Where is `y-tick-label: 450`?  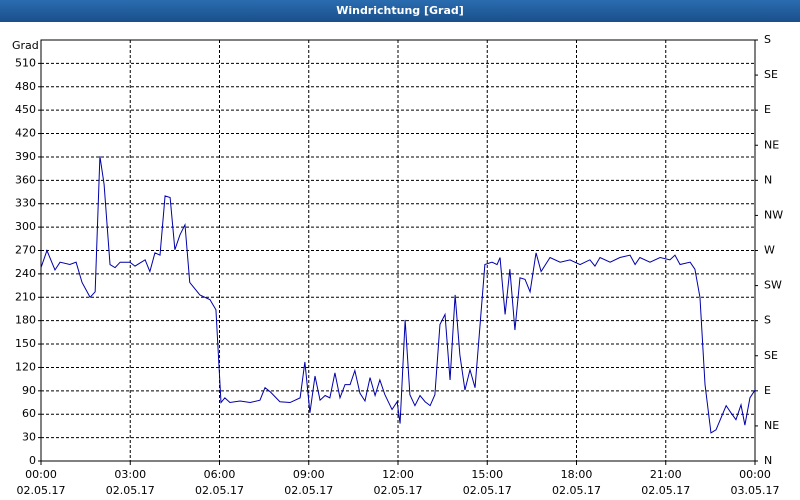 y-tick-label: 450 is located at coordinates (25, 109).